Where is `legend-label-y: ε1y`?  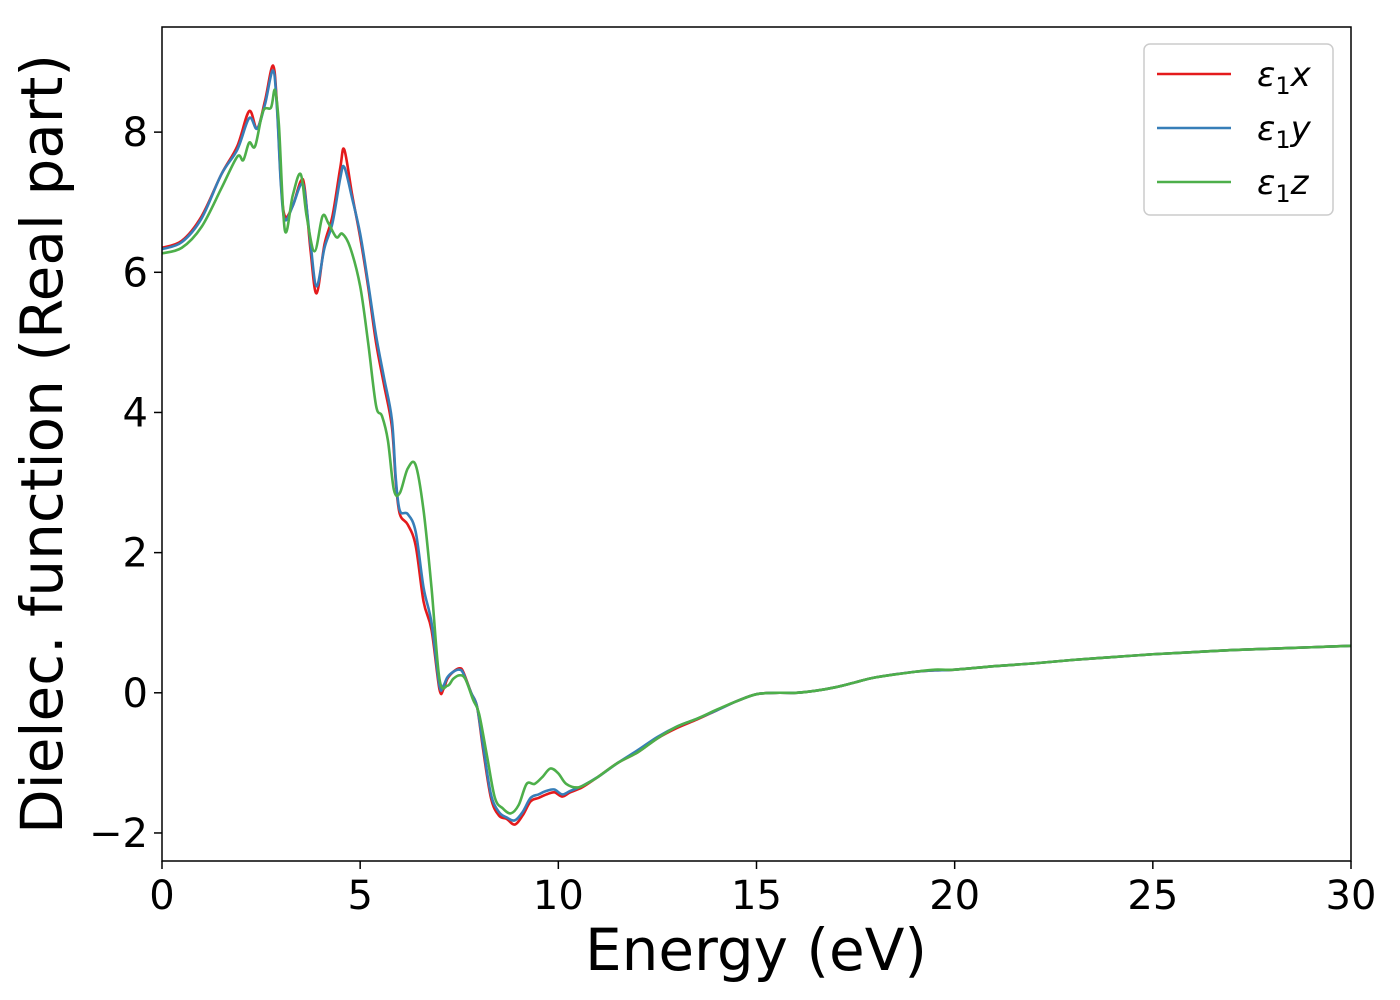 legend-label-y: ε1y is located at coordinates (1284, 131).